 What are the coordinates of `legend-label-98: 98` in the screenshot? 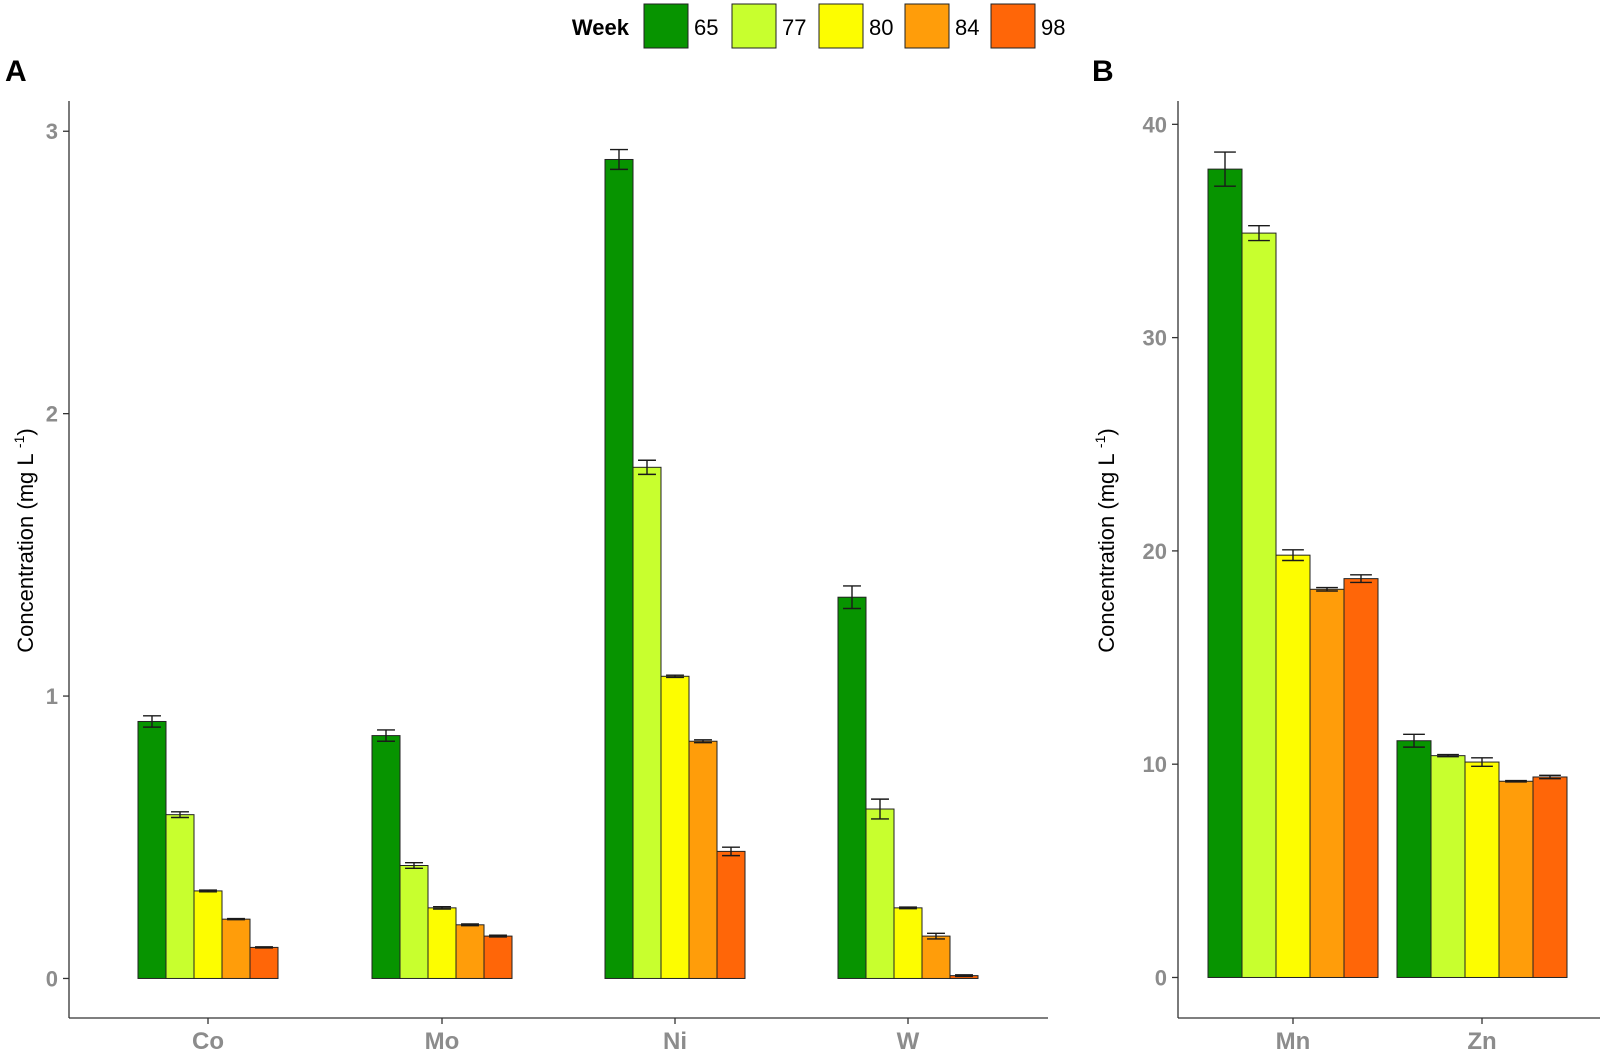 It's located at (1053, 27).